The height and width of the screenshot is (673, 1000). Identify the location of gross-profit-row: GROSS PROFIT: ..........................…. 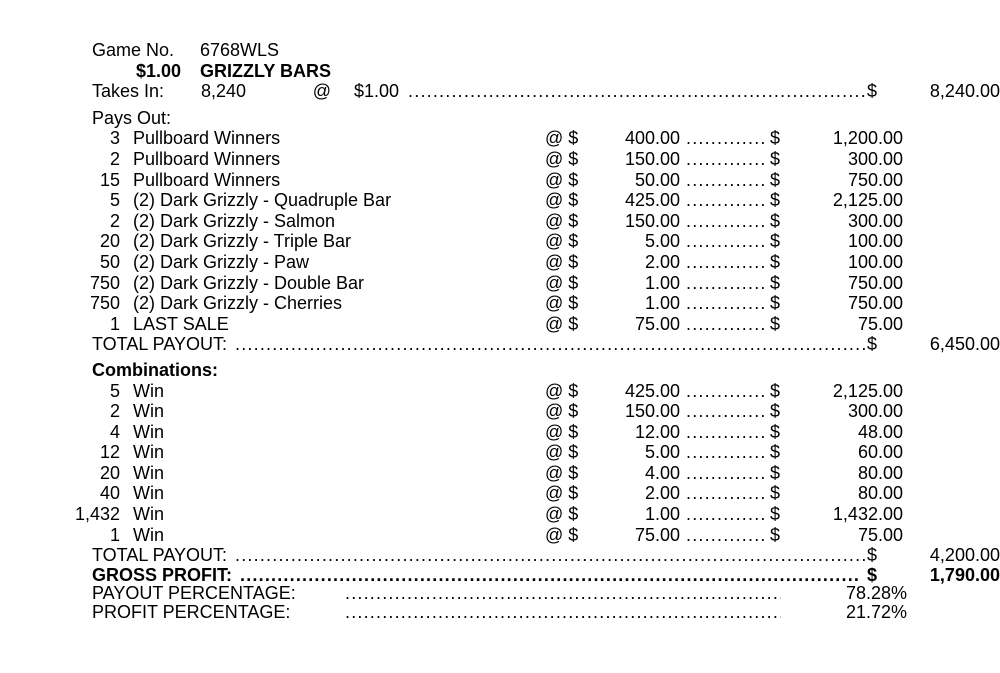
(500, 575).